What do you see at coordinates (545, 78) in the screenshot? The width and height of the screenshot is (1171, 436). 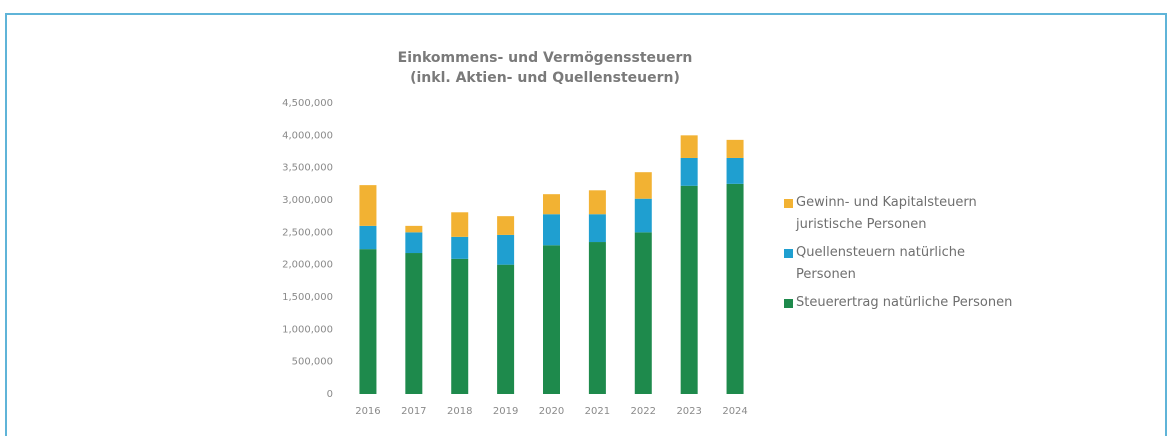 I see `chart-subtitle: (inkl. Aktien- und Quellensteuern)` at bounding box center [545, 78].